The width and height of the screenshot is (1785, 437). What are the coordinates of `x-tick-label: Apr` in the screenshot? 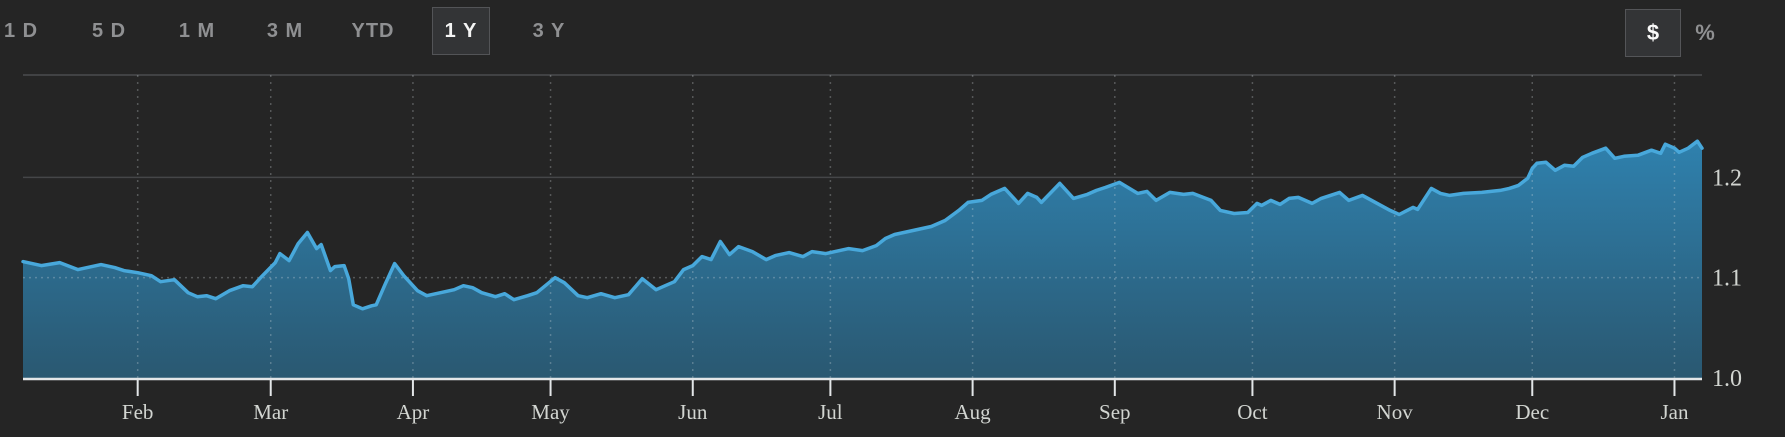 It's located at (413, 412).